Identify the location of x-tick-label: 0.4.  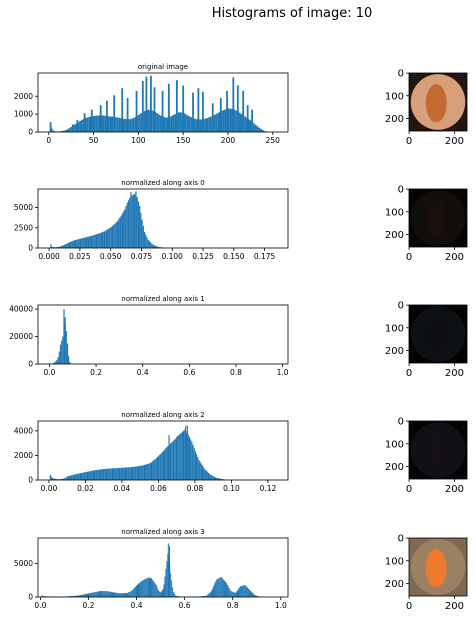
(143, 372).